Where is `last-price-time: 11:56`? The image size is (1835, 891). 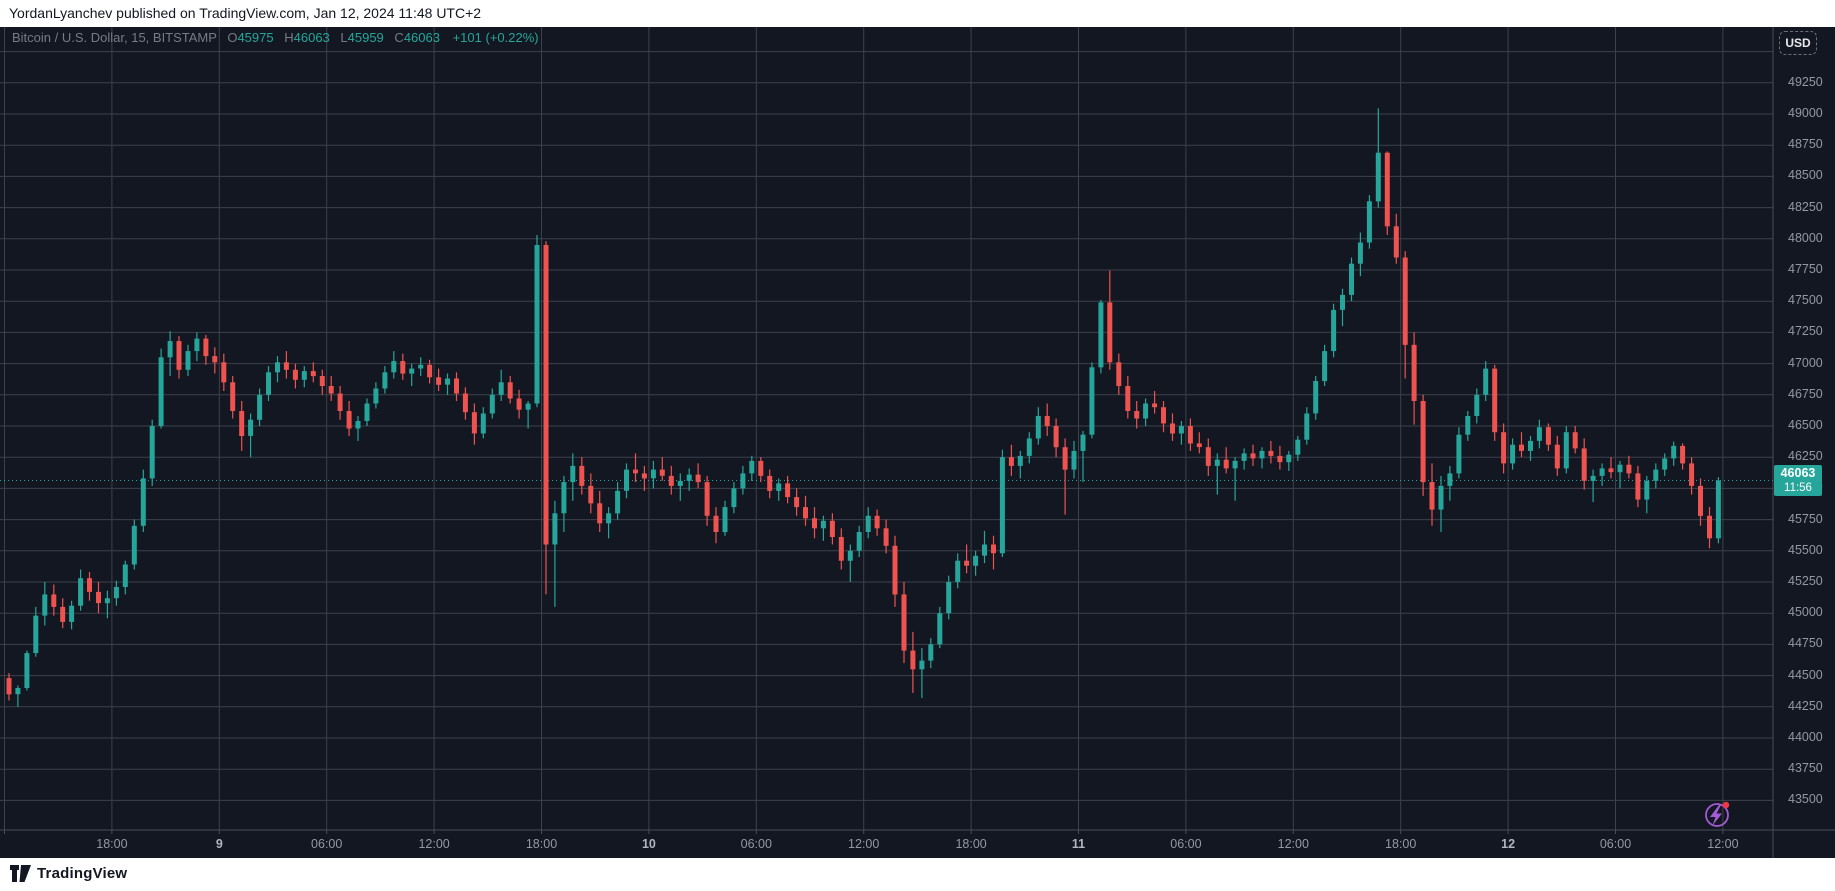
last-price-time: 11:56 is located at coordinates (1798, 488).